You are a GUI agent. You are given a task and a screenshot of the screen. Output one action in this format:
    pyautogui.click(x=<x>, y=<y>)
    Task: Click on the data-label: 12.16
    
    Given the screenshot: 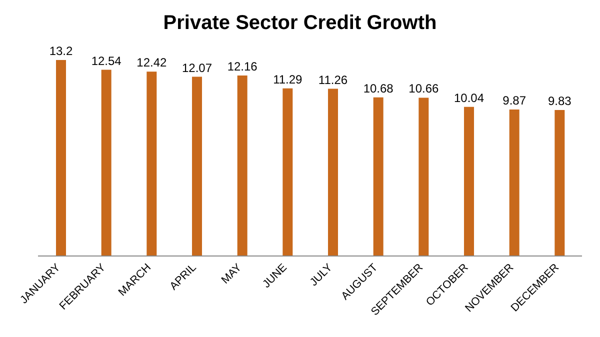 What is the action you would take?
    pyautogui.click(x=242, y=66)
    